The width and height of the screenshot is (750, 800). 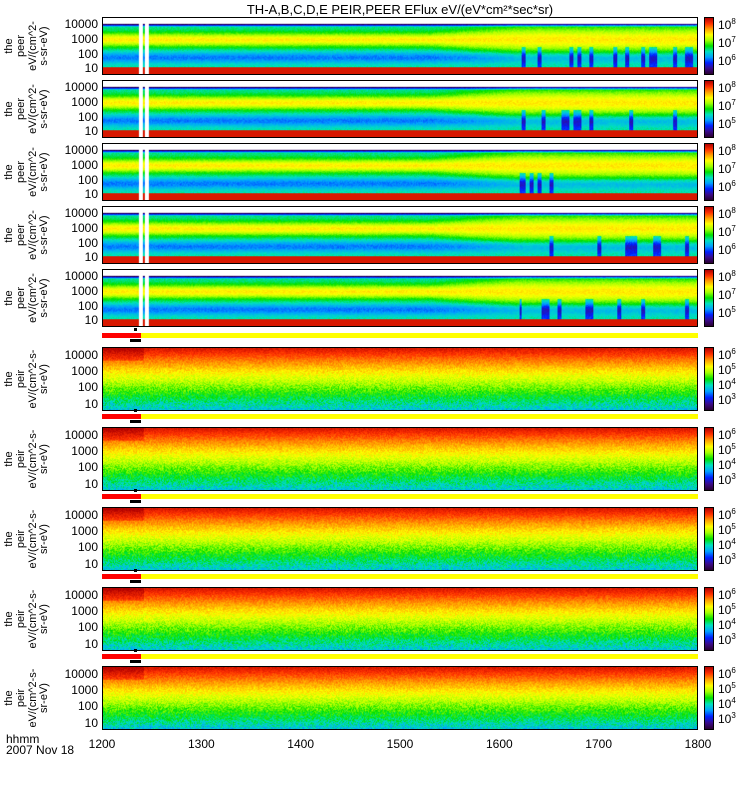 I want to click on x-tick-label: 1200, so click(x=102, y=744).